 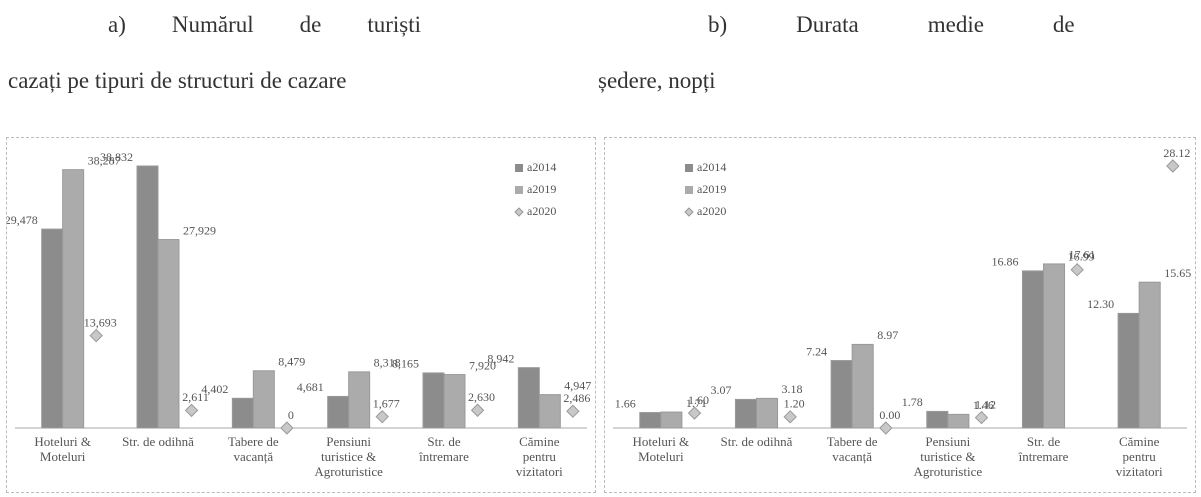 I want to click on data-label: 16.86, so click(x=1004, y=262).